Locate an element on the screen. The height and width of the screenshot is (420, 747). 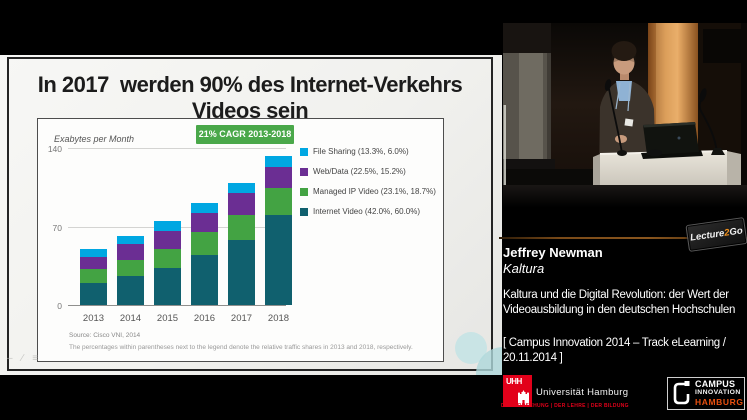
chart-plot: 2013 2014 2015 2016 2017 2018 is located at coordinates (180, 236).